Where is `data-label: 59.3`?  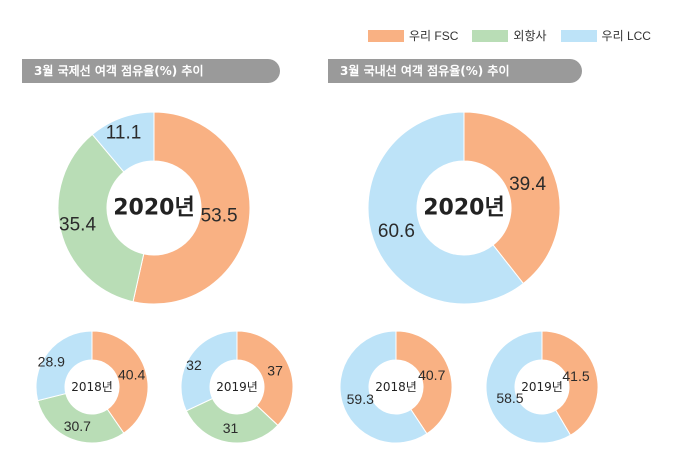
data-label: 59.3 is located at coordinates (360, 399).